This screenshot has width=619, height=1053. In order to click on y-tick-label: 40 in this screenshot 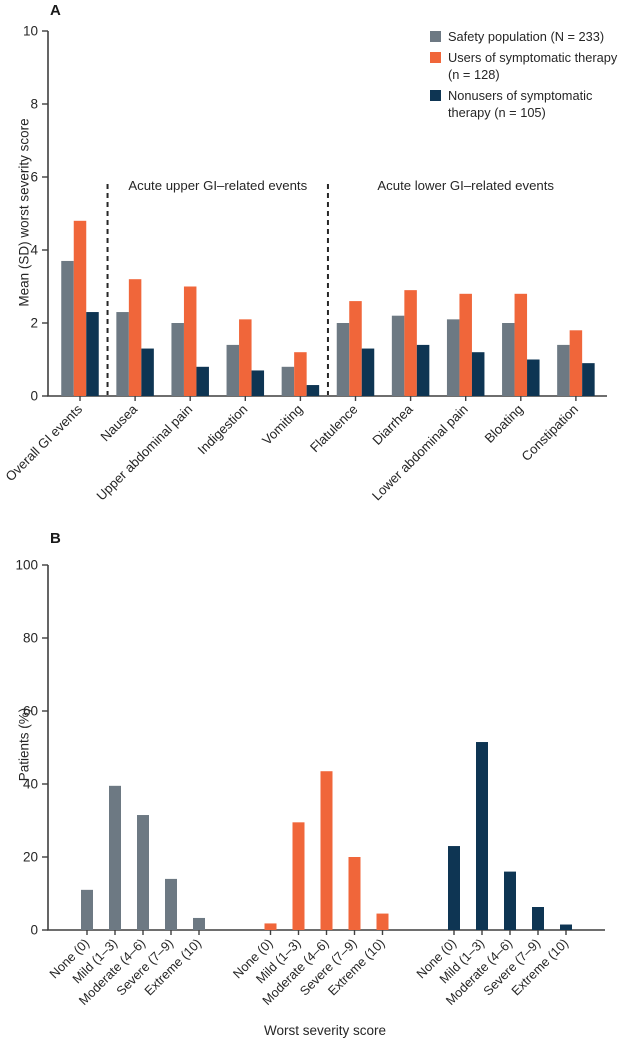, I will do `click(30, 784)`.